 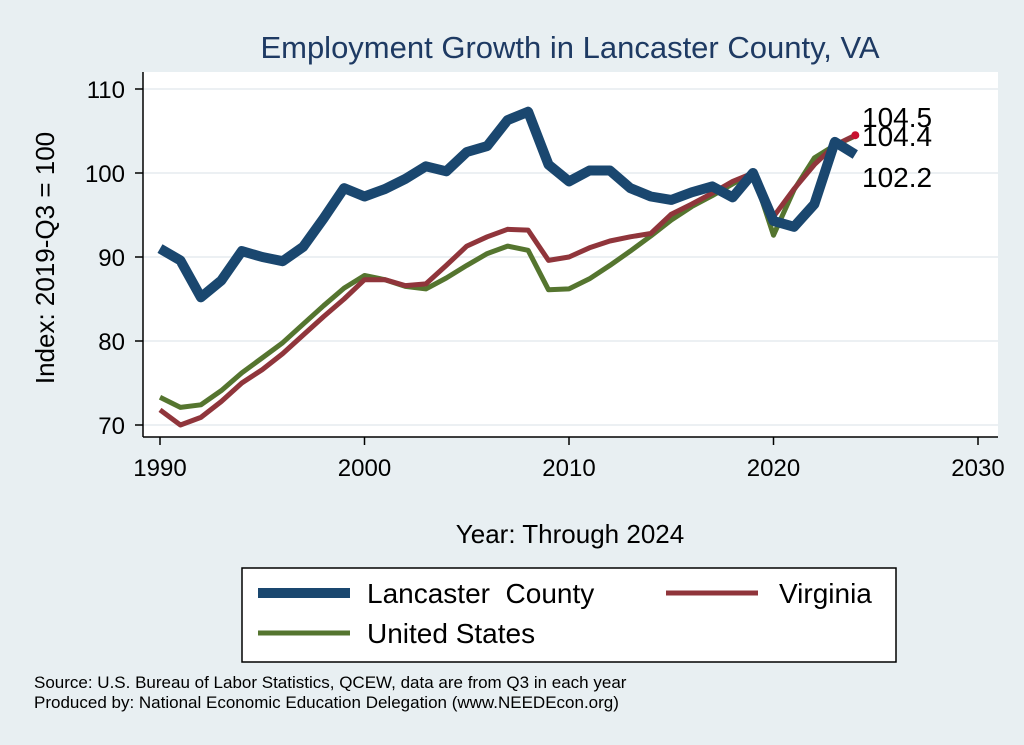 I want to click on x-tick-label: 2000, so click(x=364, y=468).